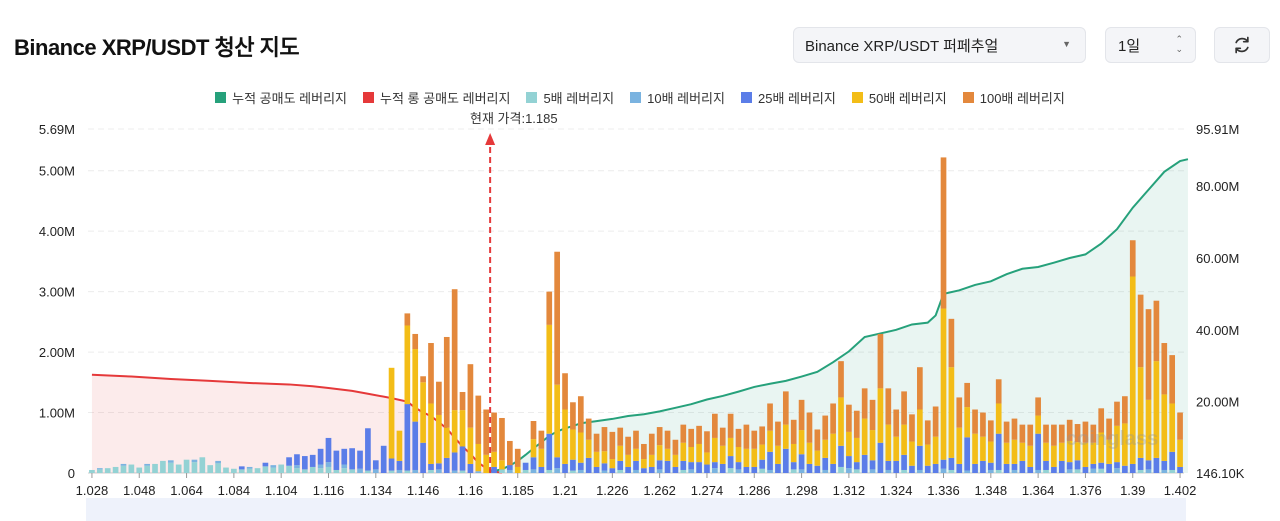  Describe the element at coordinates (92, 490) in the screenshot. I see `x-tick-label: 1.028` at that location.